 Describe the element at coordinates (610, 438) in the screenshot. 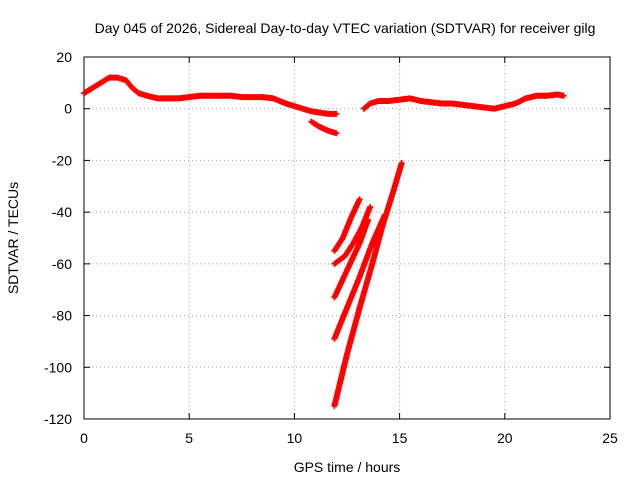

I see `x-tick-label: 25` at that location.